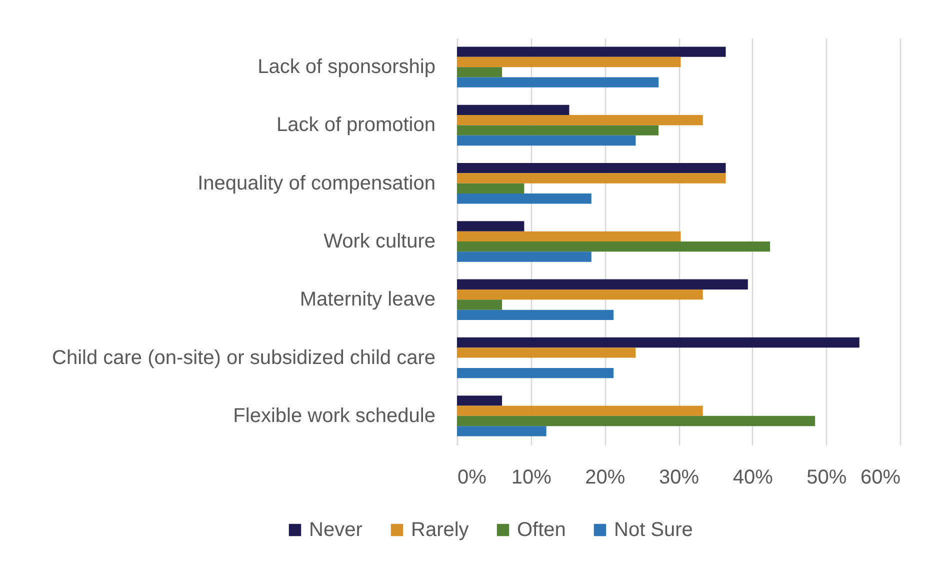 This screenshot has height=568, width=938. I want to click on x-tick-label: 30%, so click(679, 477).